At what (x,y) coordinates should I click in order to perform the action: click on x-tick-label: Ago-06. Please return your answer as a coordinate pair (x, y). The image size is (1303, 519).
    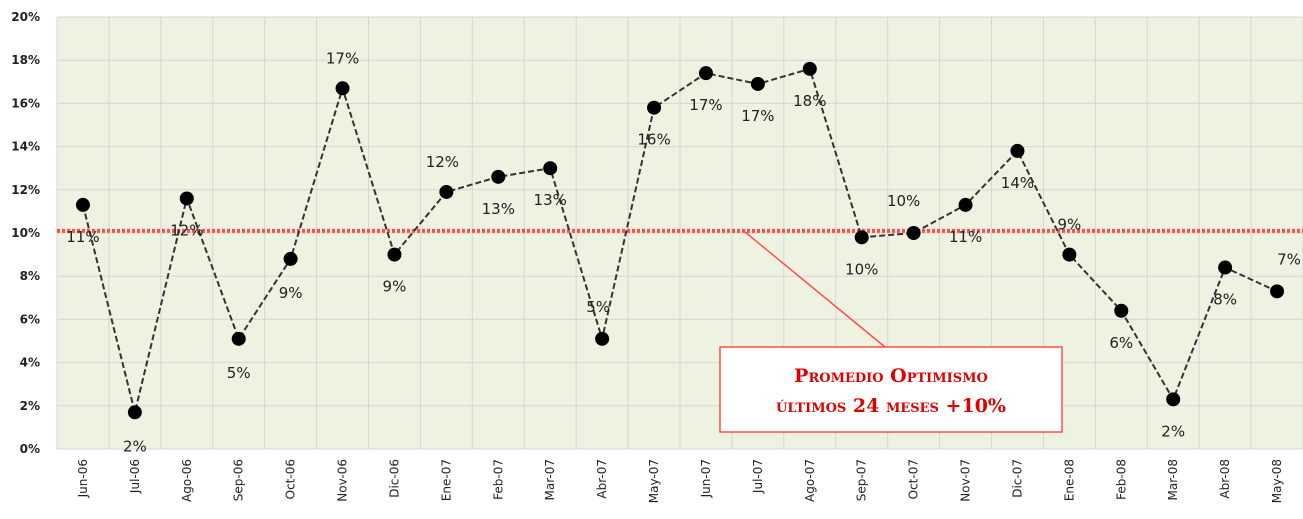
    Looking at the image, I should click on (187, 480).